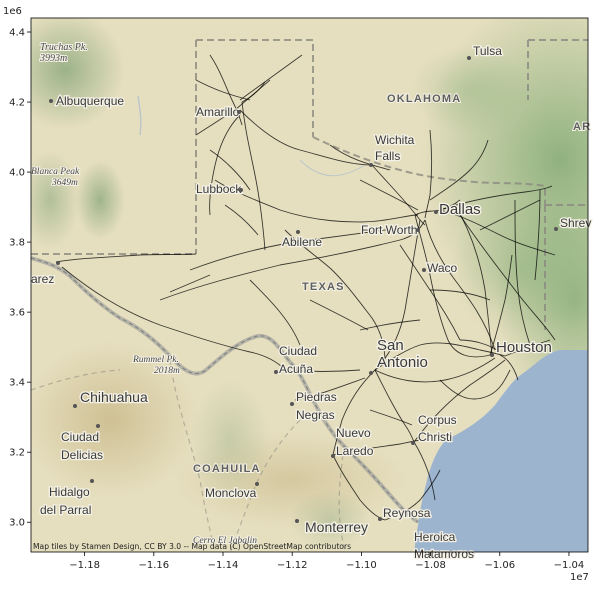  I want to click on city-dot-dallas, so click(436, 212).